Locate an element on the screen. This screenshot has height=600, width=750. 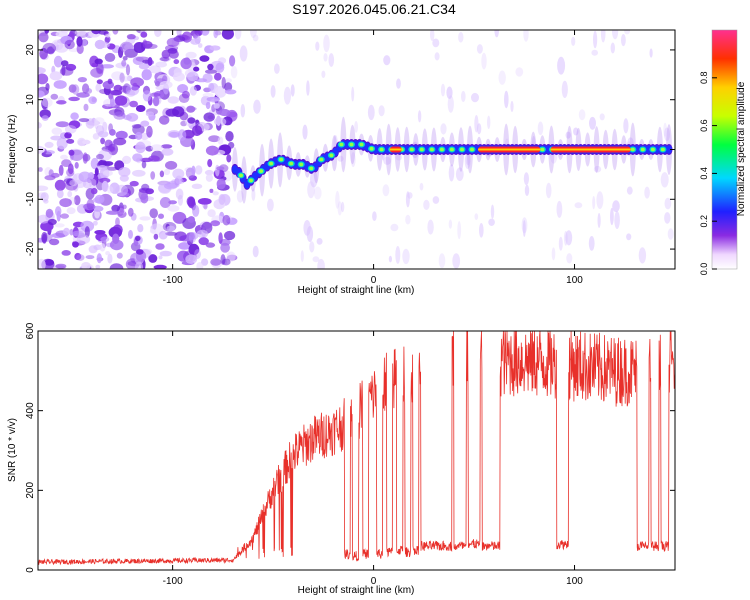
ridge-max-core is located at coordinates (395, 149).